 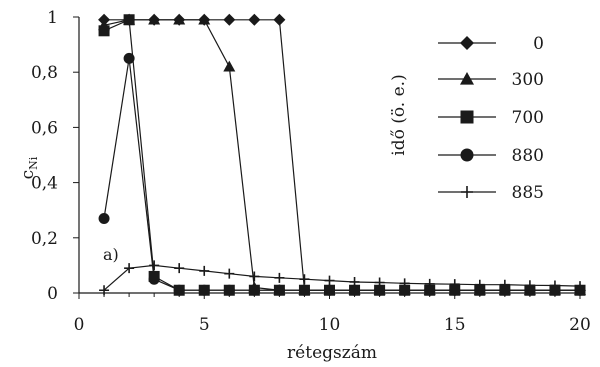 What do you see at coordinates (528, 156) in the screenshot?
I see `legend-label: 880` at bounding box center [528, 156].